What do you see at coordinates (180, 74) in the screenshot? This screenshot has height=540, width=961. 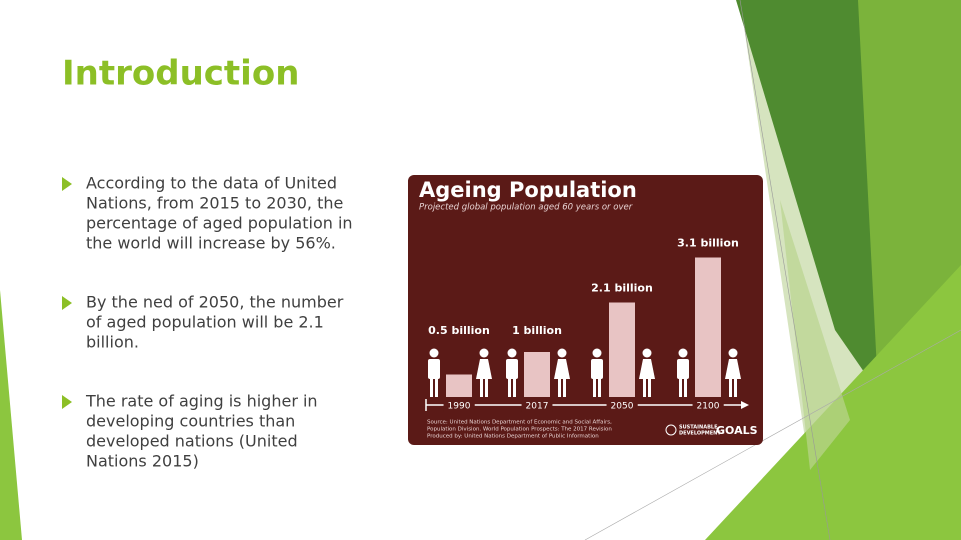 I see `slide-title: Introduction` at bounding box center [180, 74].